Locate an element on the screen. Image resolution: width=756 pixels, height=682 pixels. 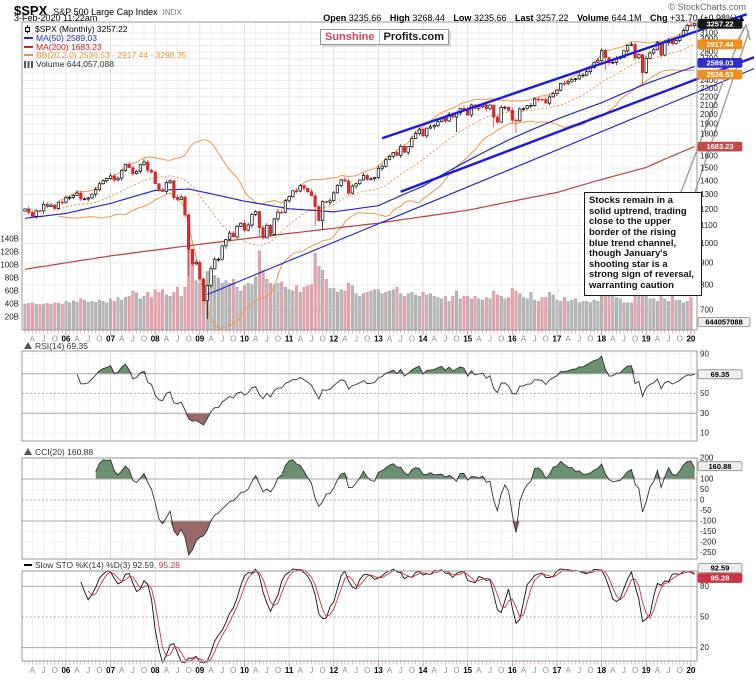
bb-line-icon is located at coordinates (28, 55).